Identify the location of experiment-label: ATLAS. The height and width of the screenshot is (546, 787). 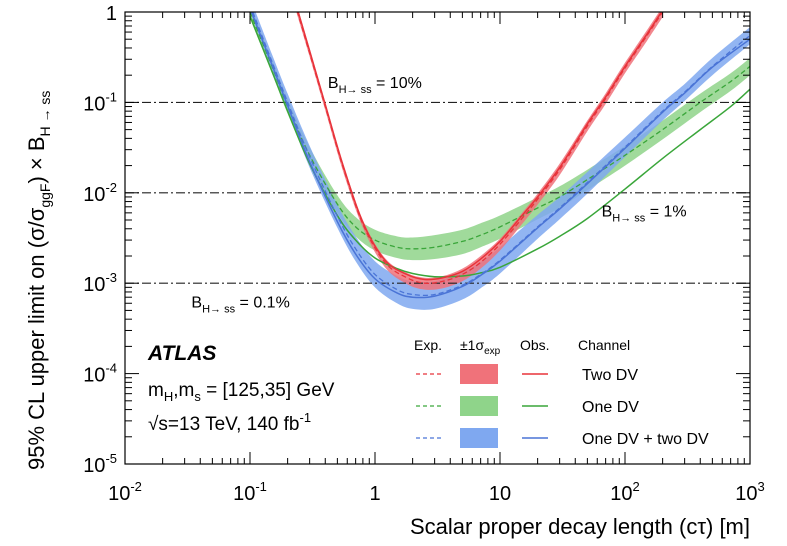
(181, 353).